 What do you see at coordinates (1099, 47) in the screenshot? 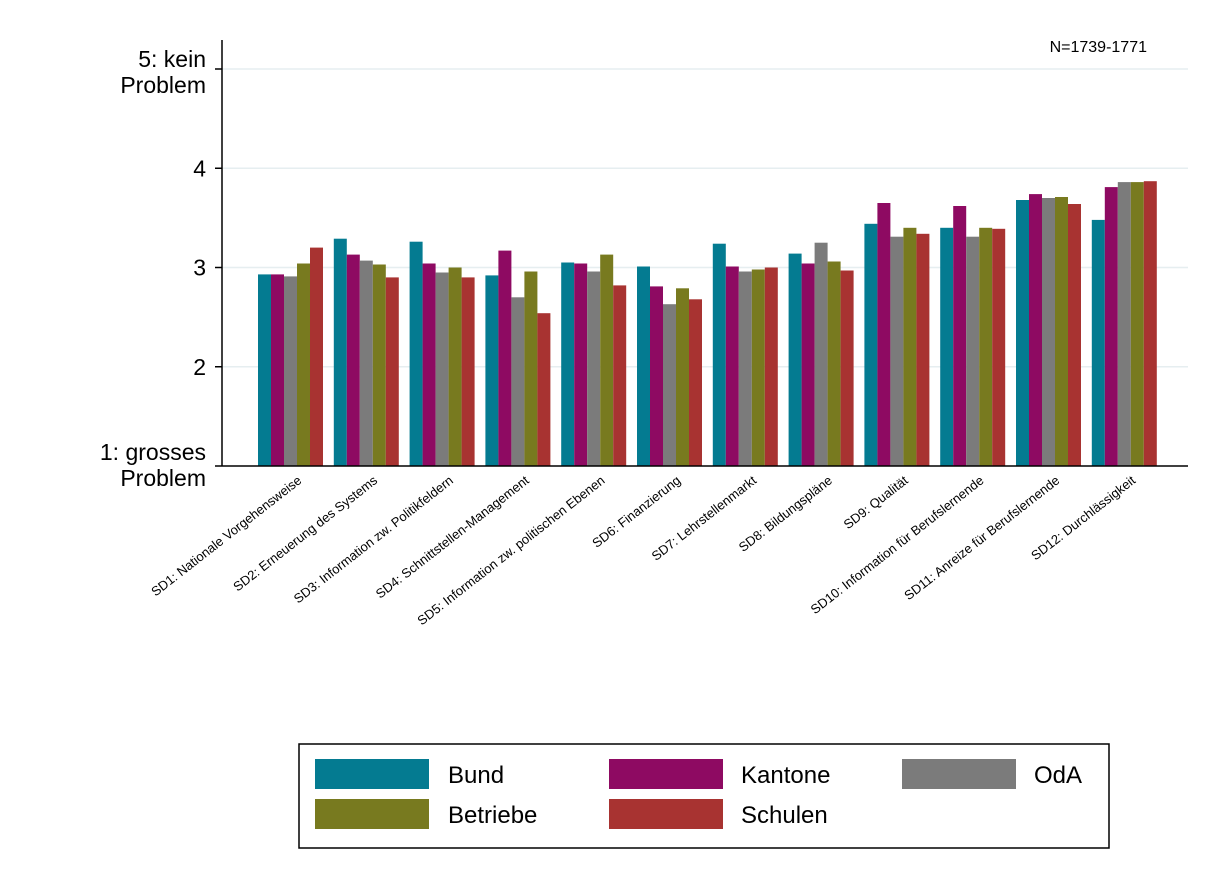
I see `sample-size-annotation: N=1739-1771` at bounding box center [1099, 47].